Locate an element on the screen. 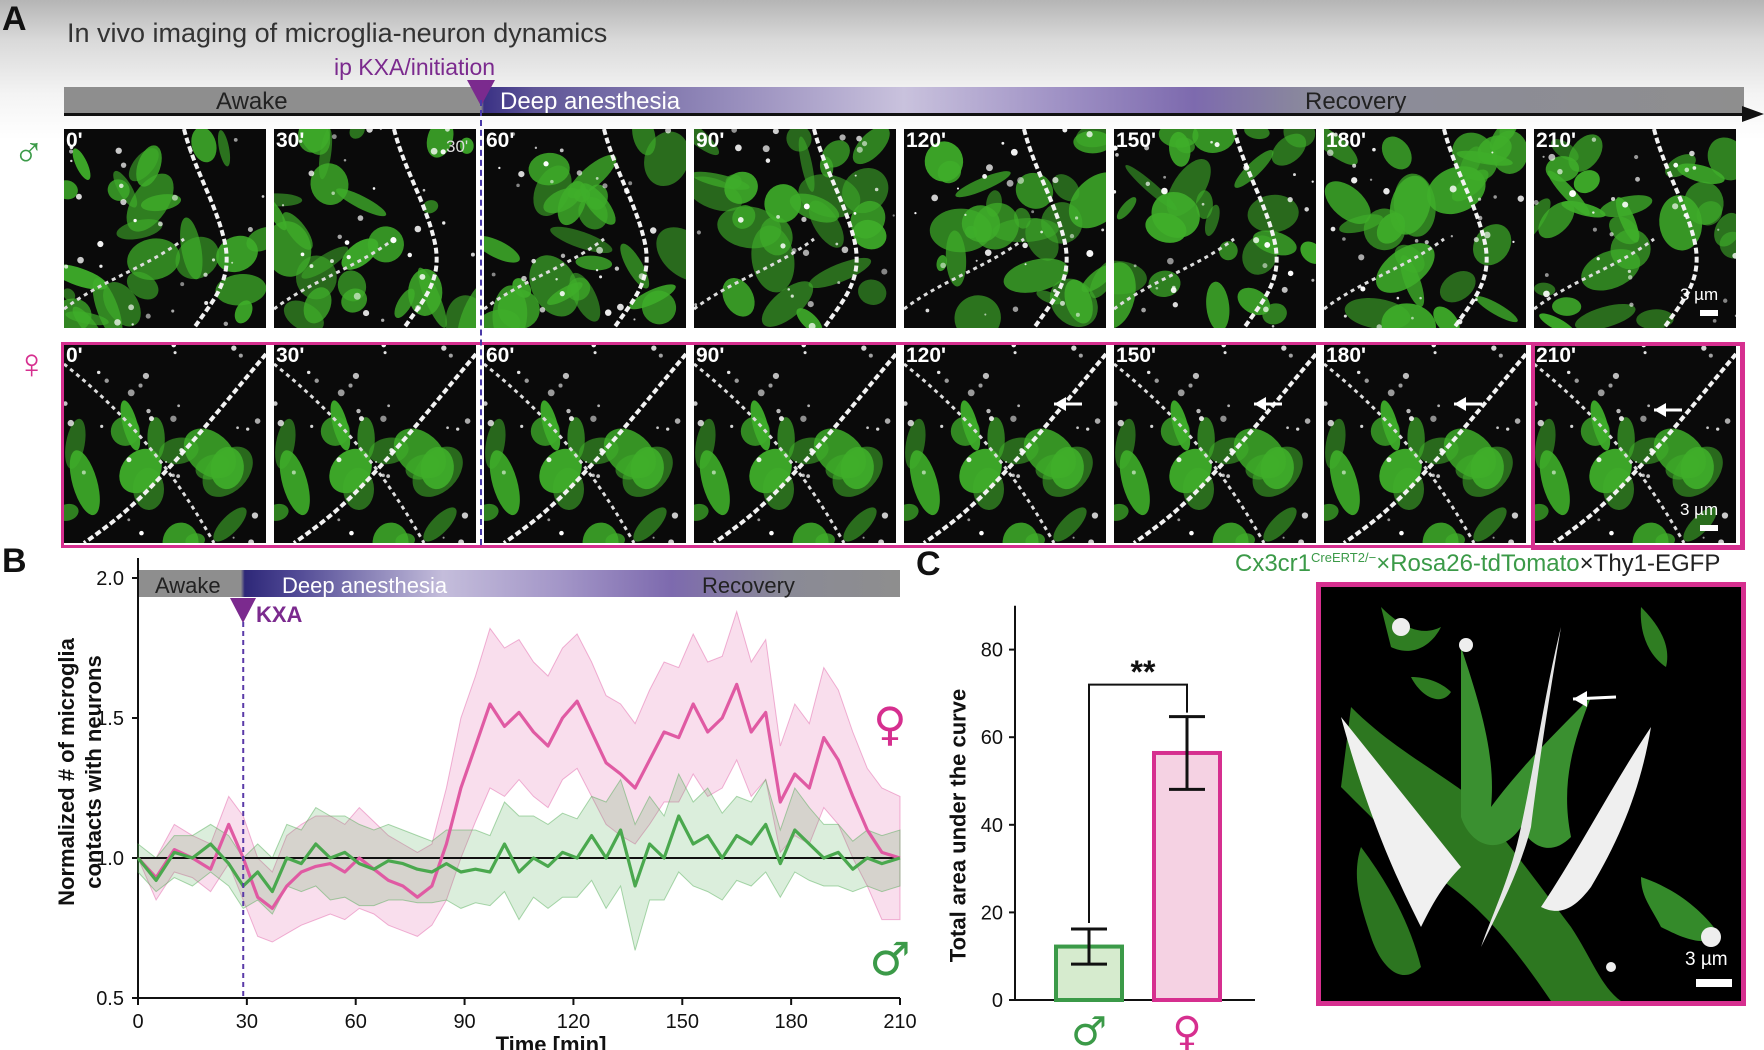 The image size is (1764, 1050). male-frame-6: 180' is located at coordinates (1425, 228).